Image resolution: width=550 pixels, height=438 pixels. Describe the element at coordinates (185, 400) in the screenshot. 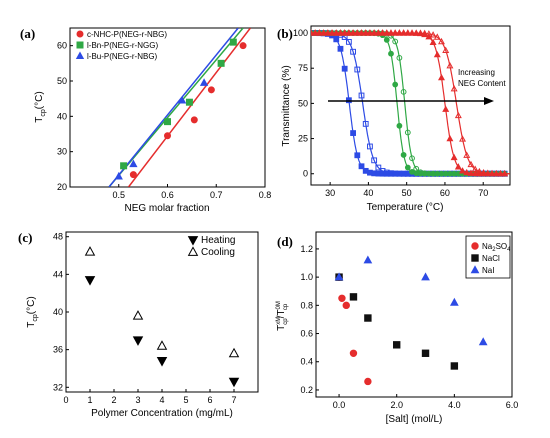

I see `x-tick-label: 5` at that location.